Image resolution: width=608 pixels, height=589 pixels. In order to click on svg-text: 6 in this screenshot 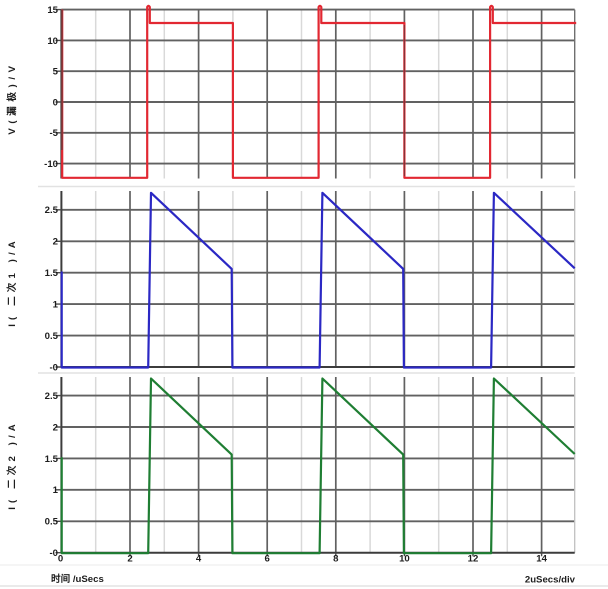, I will do `click(267, 559)`.